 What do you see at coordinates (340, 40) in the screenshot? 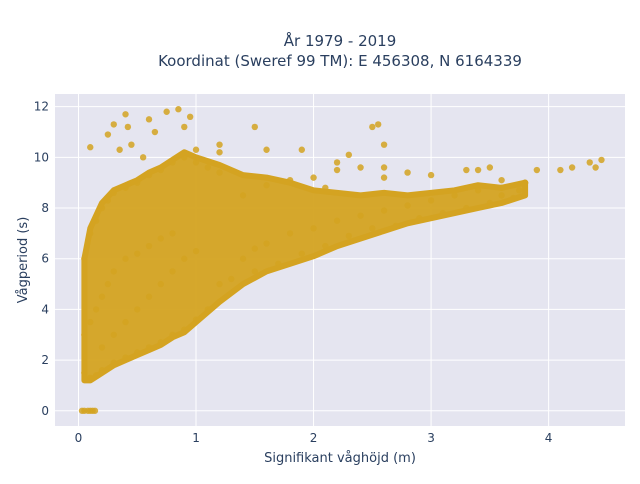
I see `chart-title-line-1: År 1979 - 2019` at bounding box center [340, 40].